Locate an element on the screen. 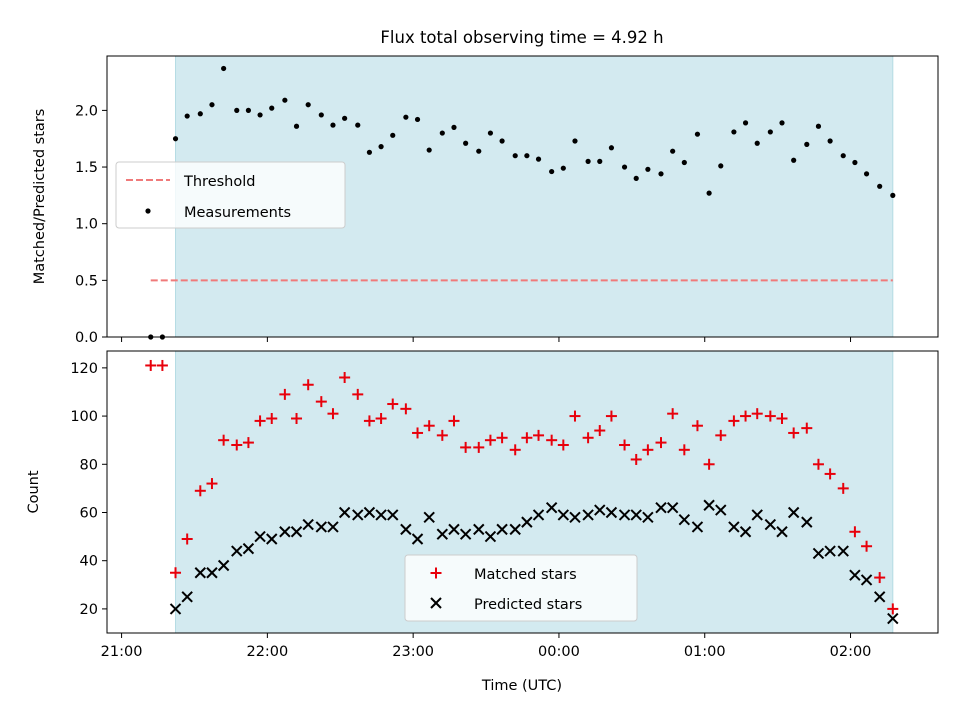 The width and height of the screenshot is (960, 720). predicted-legend-marker is located at coordinates (436, 603).